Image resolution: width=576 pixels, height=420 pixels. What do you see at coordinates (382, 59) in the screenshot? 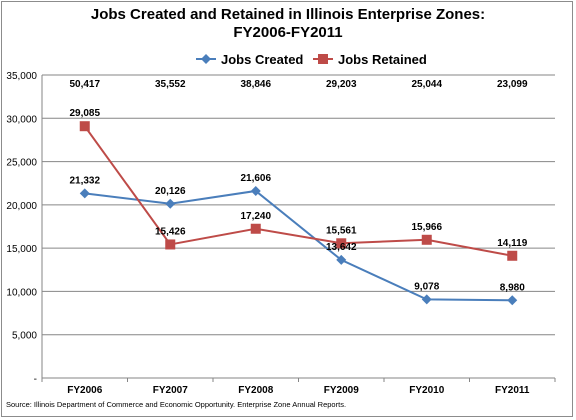
I see `legend-entry: Jobs Retained` at bounding box center [382, 59].